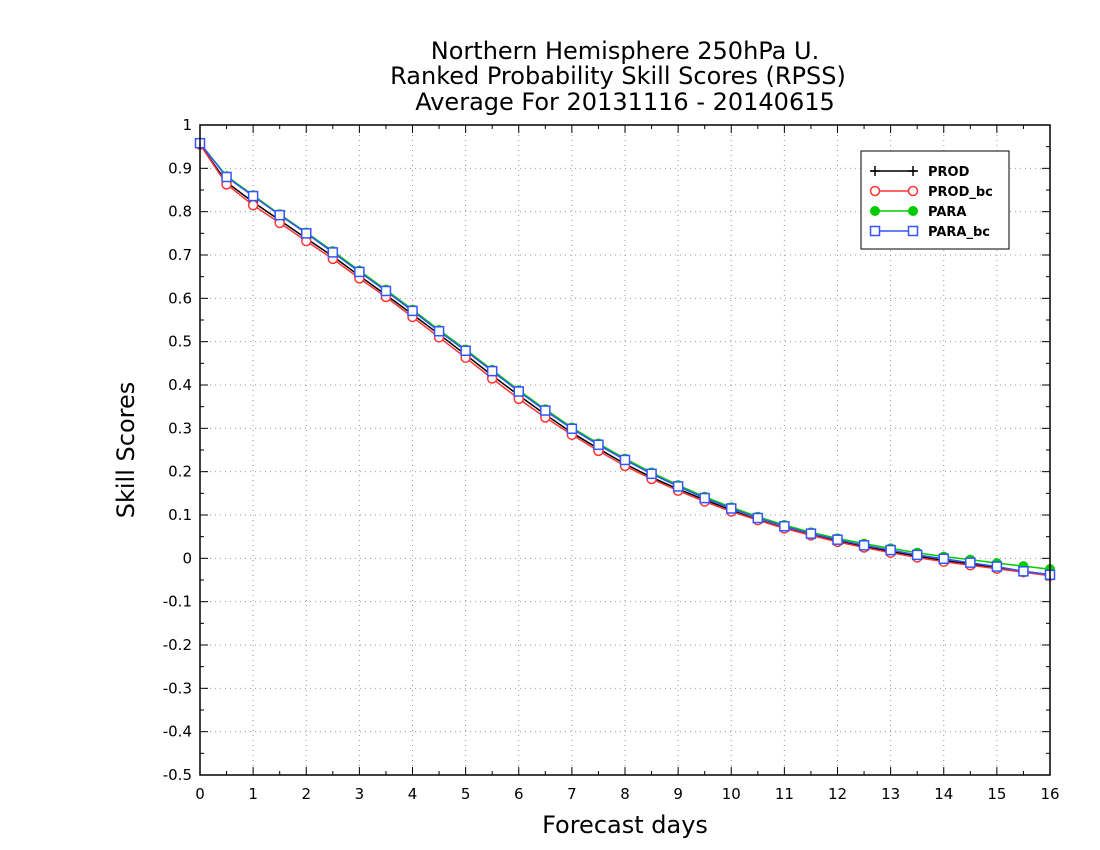 The image size is (1100, 850). I want to click on x-tick-label: 1, so click(253, 794).